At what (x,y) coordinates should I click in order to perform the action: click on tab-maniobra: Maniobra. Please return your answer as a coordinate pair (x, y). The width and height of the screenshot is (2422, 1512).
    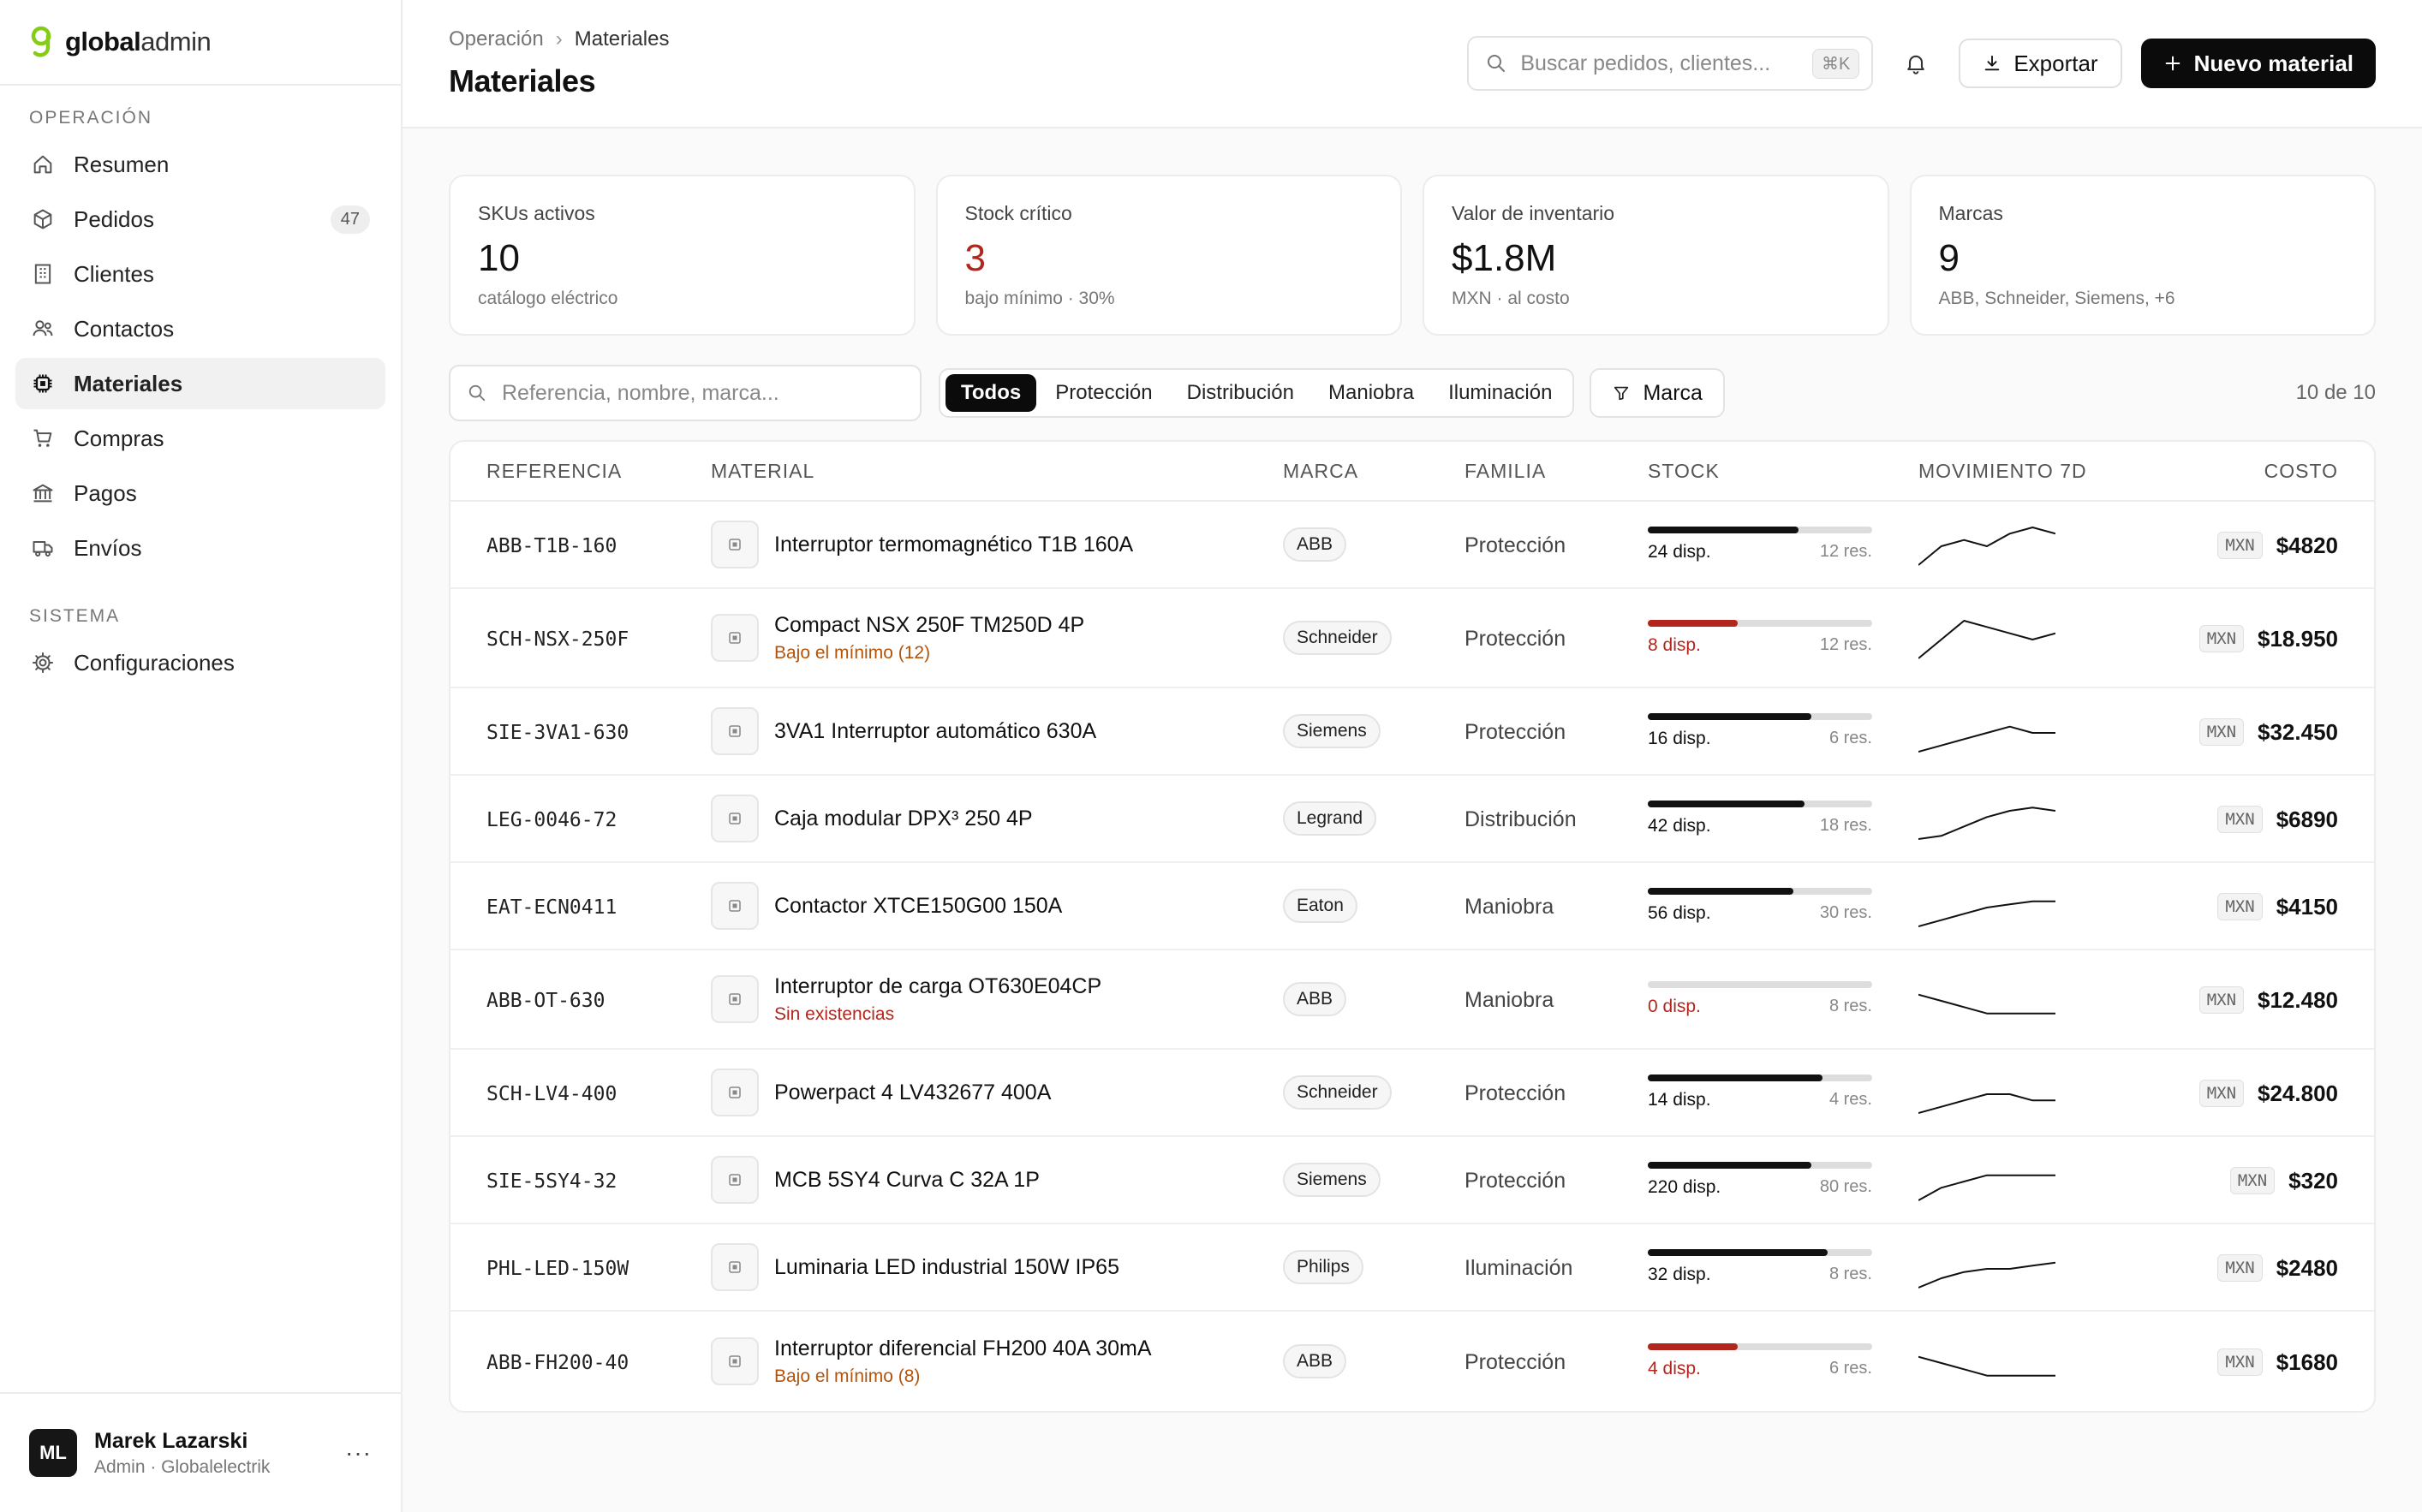
    Looking at the image, I should click on (1371, 392).